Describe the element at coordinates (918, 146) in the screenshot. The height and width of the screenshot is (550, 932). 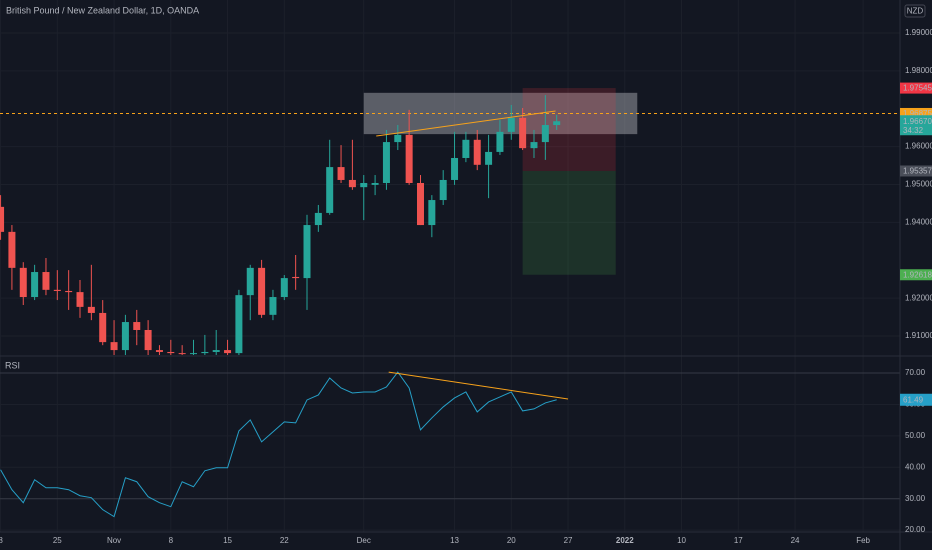
I see `y-tick-label: 1.96000` at that location.